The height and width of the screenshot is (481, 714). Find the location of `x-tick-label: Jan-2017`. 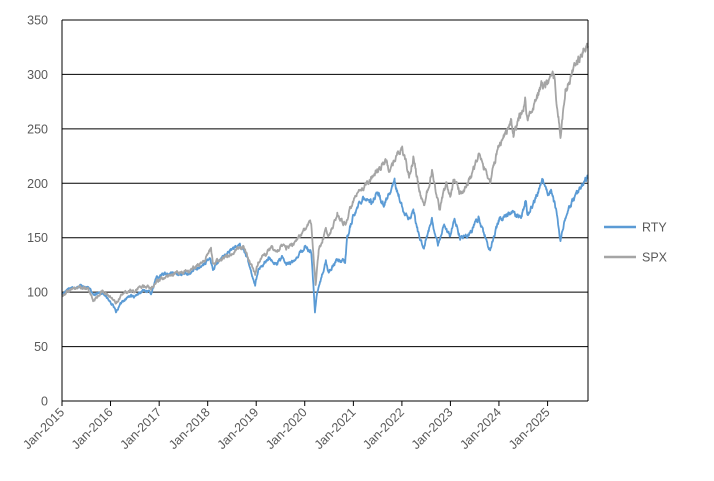

x-tick-label: Jan-2017 is located at coordinates (141, 428).